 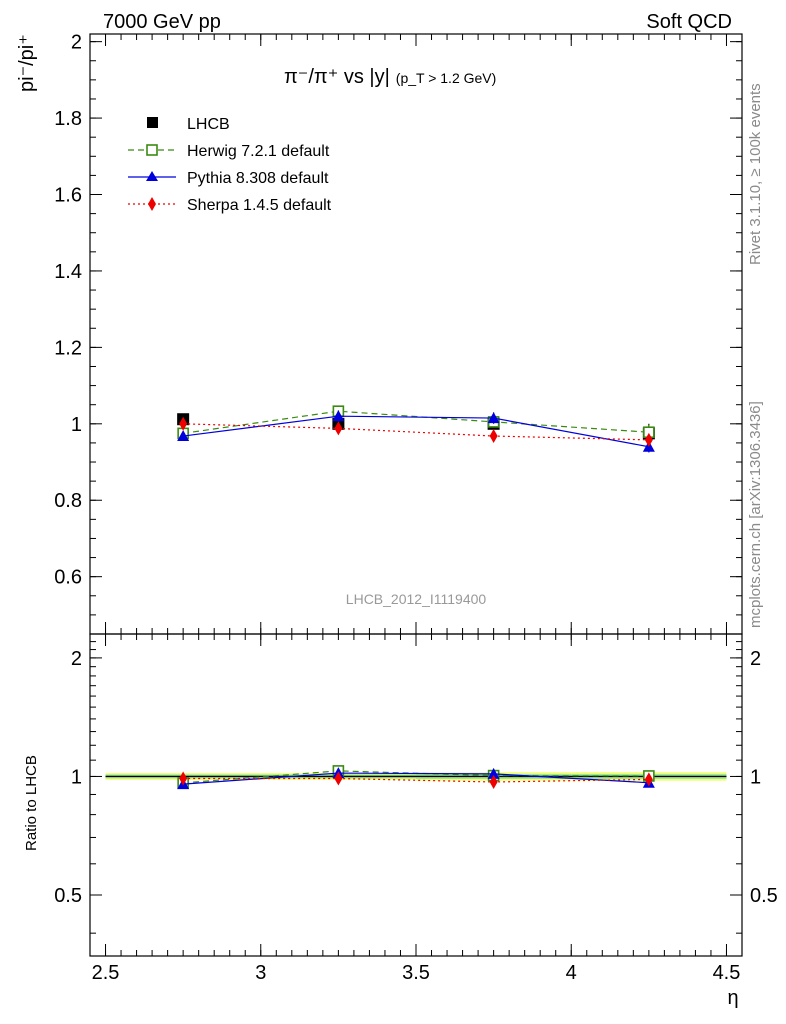 What do you see at coordinates (755, 514) in the screenshot?
I see `mcplots-reference-label: mcplots.cern.ch [arXiv:1306.3436]` at bounding box center [755, 514].